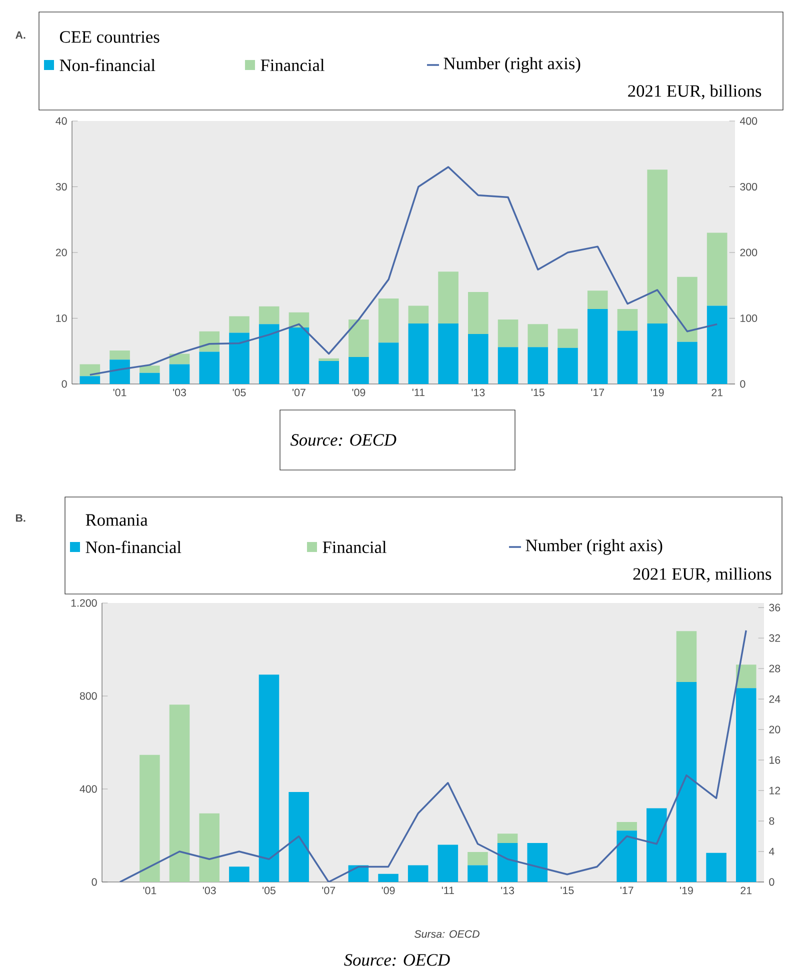 This screenshot has width=794, height=976. Describe the element at coordinates (695, 92) in the screenshot. I see `chart-subtitle: 2021 EUR, billions` at that location.